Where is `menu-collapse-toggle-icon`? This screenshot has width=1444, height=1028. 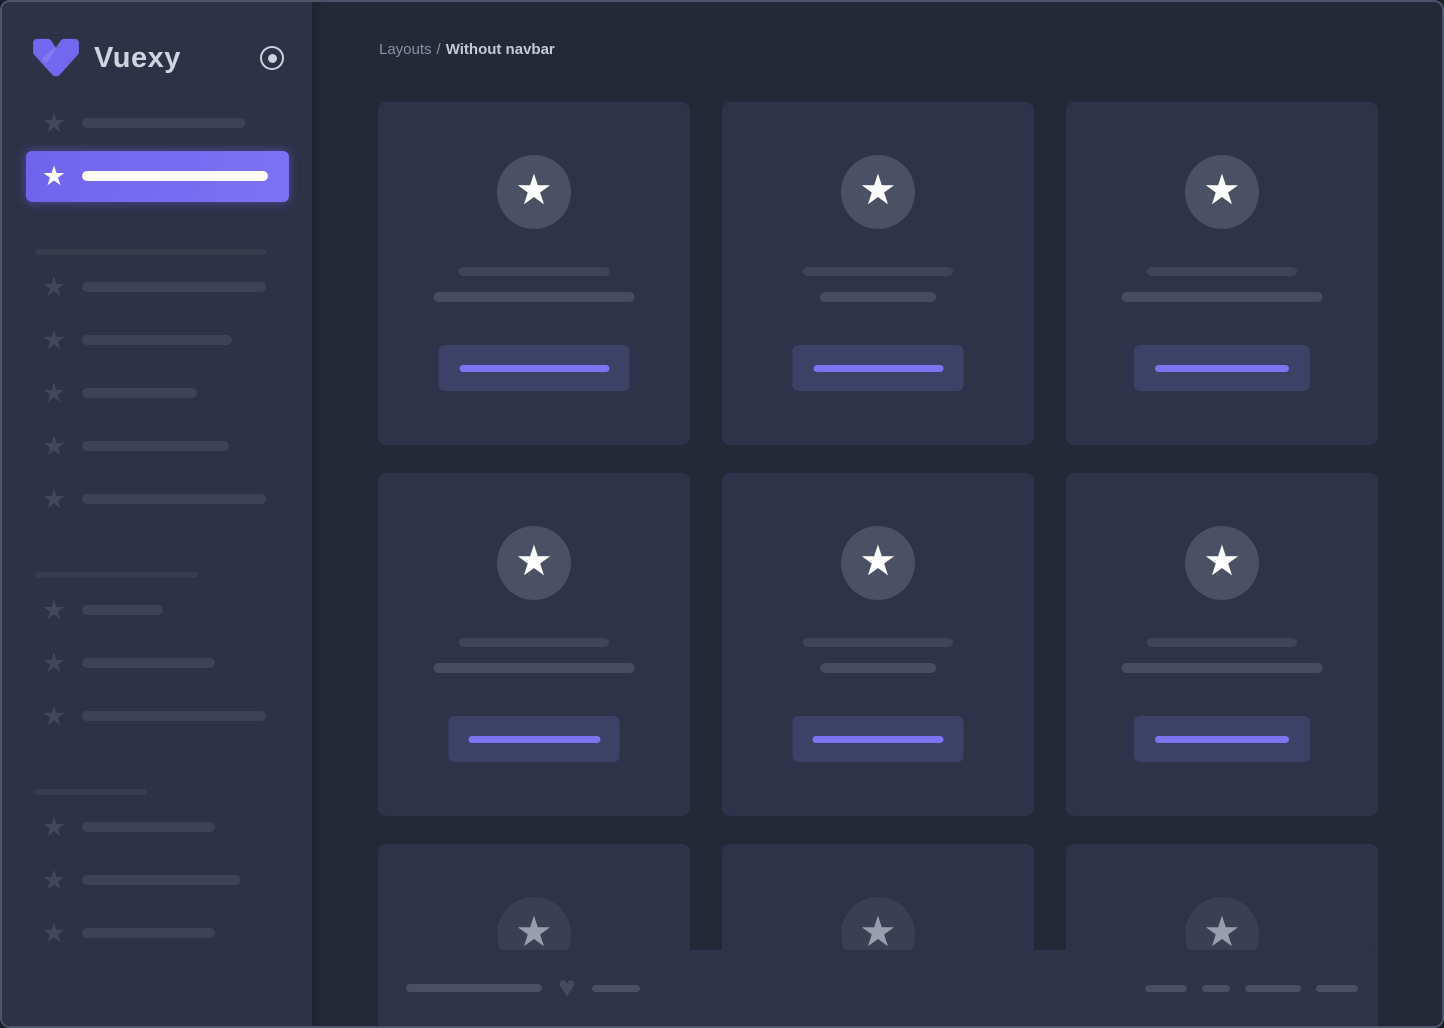 menu-collapse-toggle-icon is located at coordinates (272, 58).